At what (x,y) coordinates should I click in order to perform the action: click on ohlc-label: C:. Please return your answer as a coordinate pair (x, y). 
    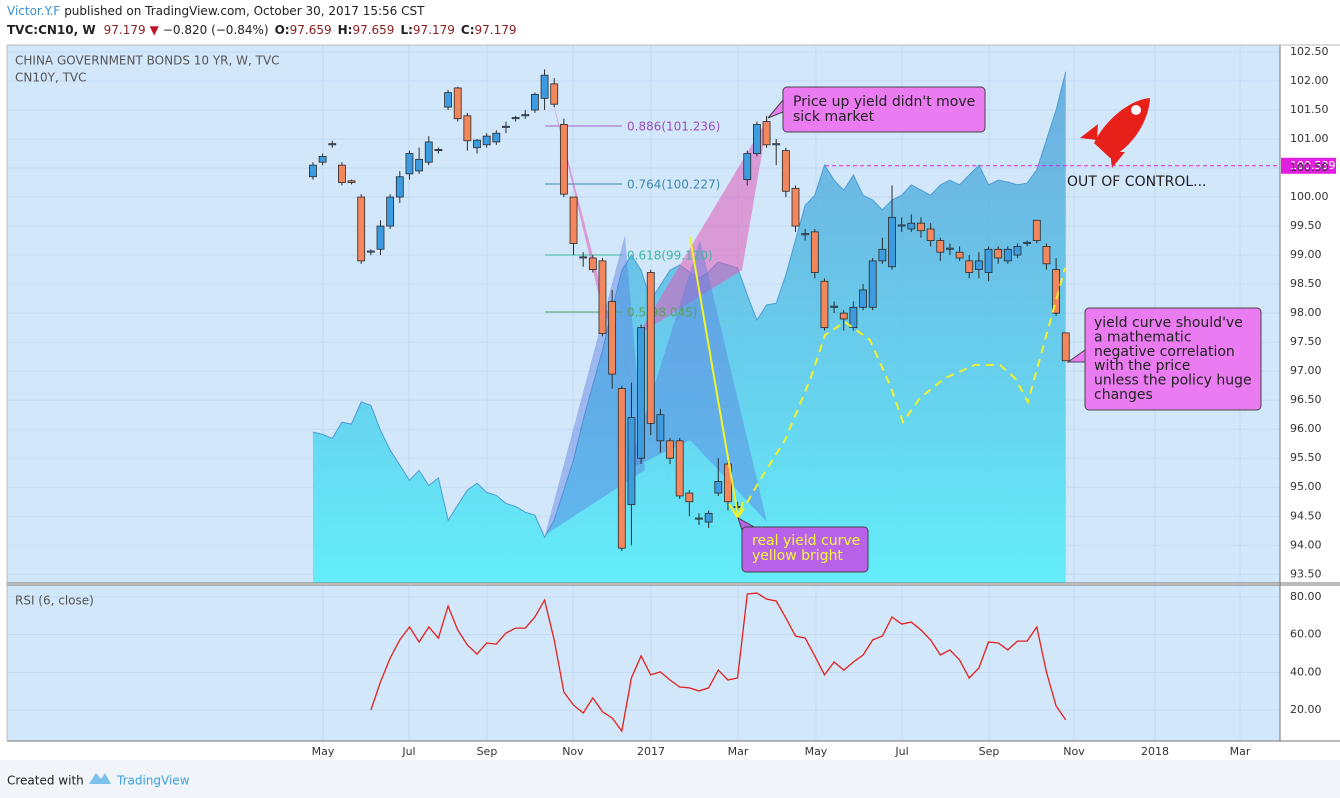
    Looking at the image, I should click on (468, 30).